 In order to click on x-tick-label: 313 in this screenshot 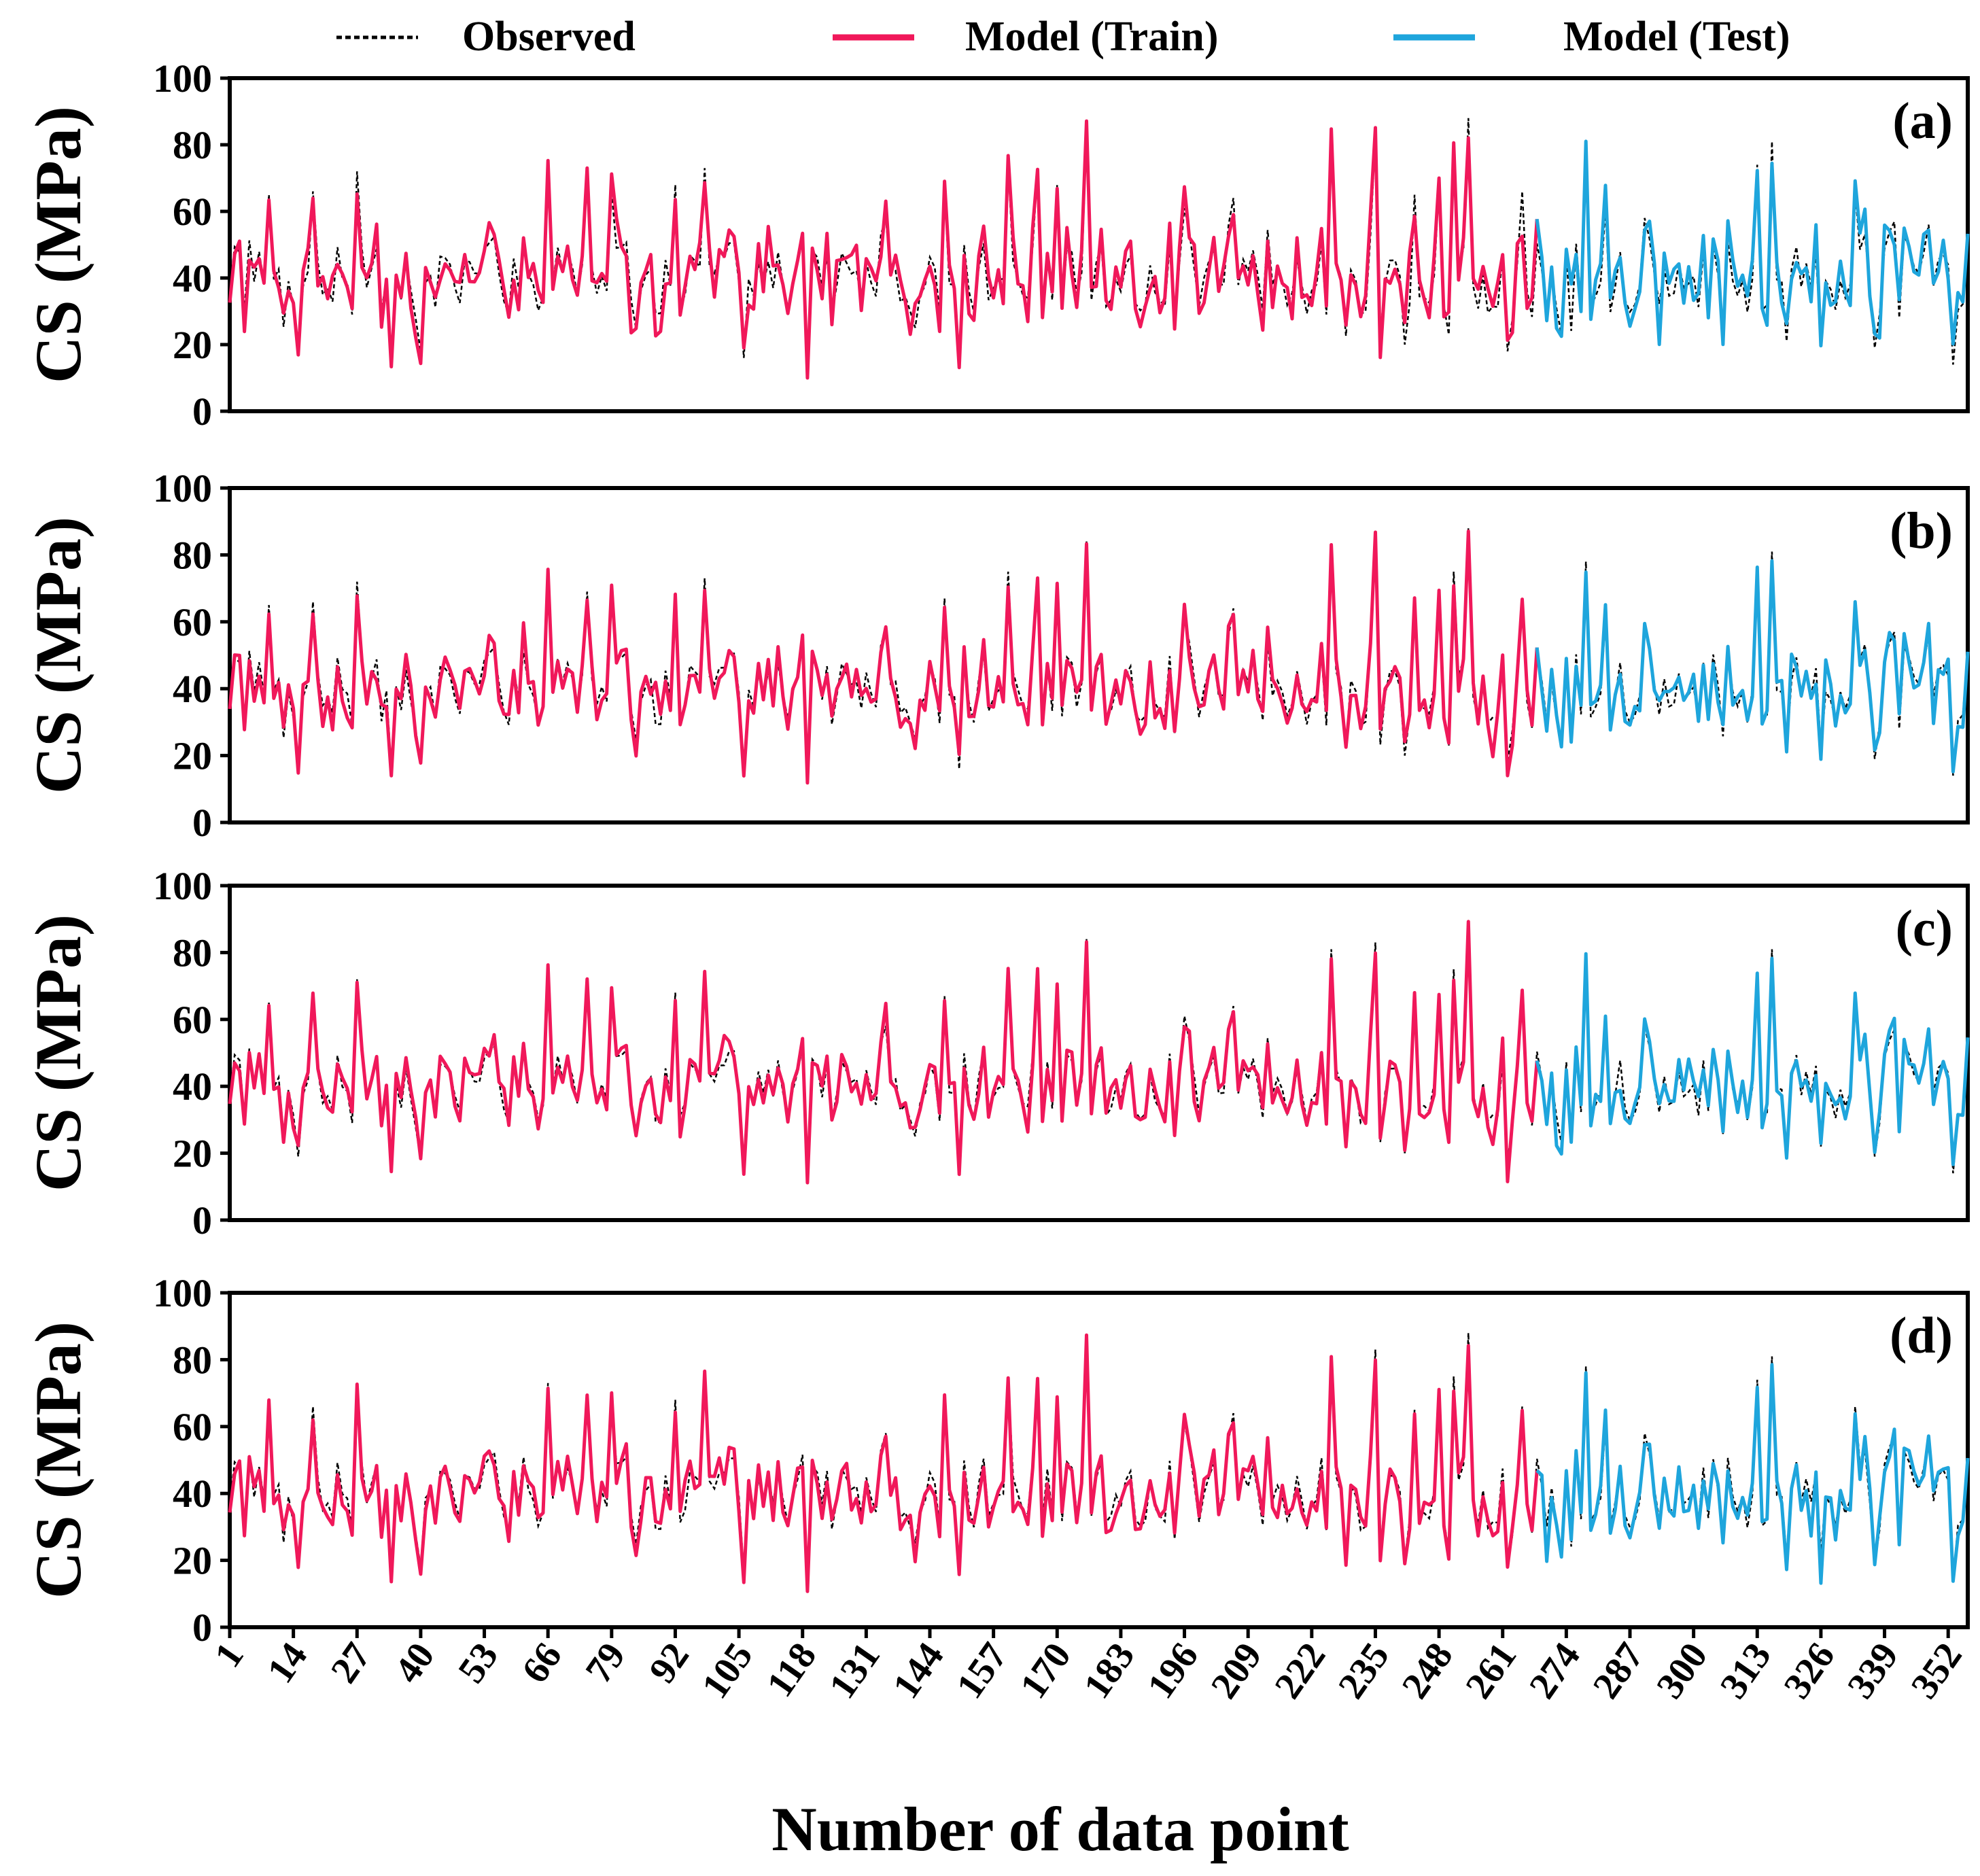, I will do `click(1746, 1670)`.